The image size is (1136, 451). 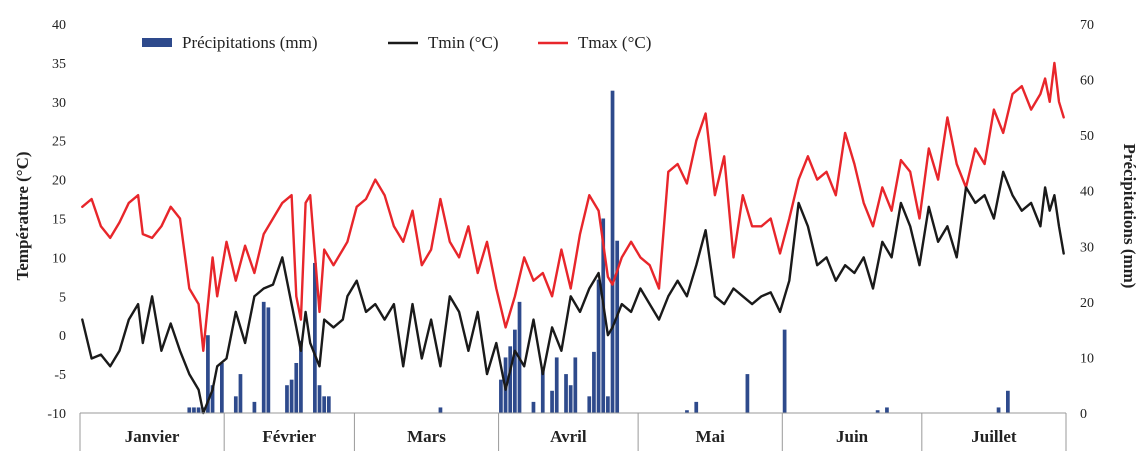 I want to click on y-right-tick-label: 0, so click(x=1083, y=414).